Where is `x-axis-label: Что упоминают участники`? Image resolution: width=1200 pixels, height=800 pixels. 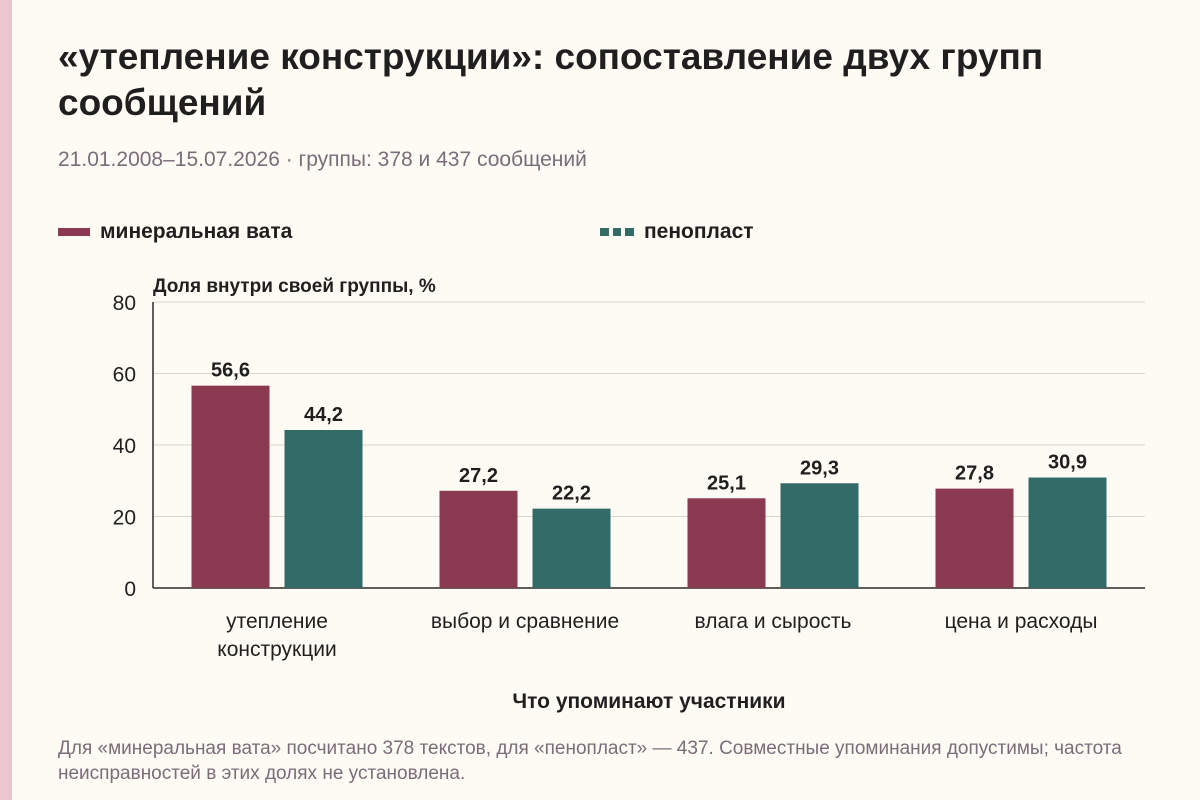
x-axis-label: Что упоминают участники is located at coordinates (648, 701).